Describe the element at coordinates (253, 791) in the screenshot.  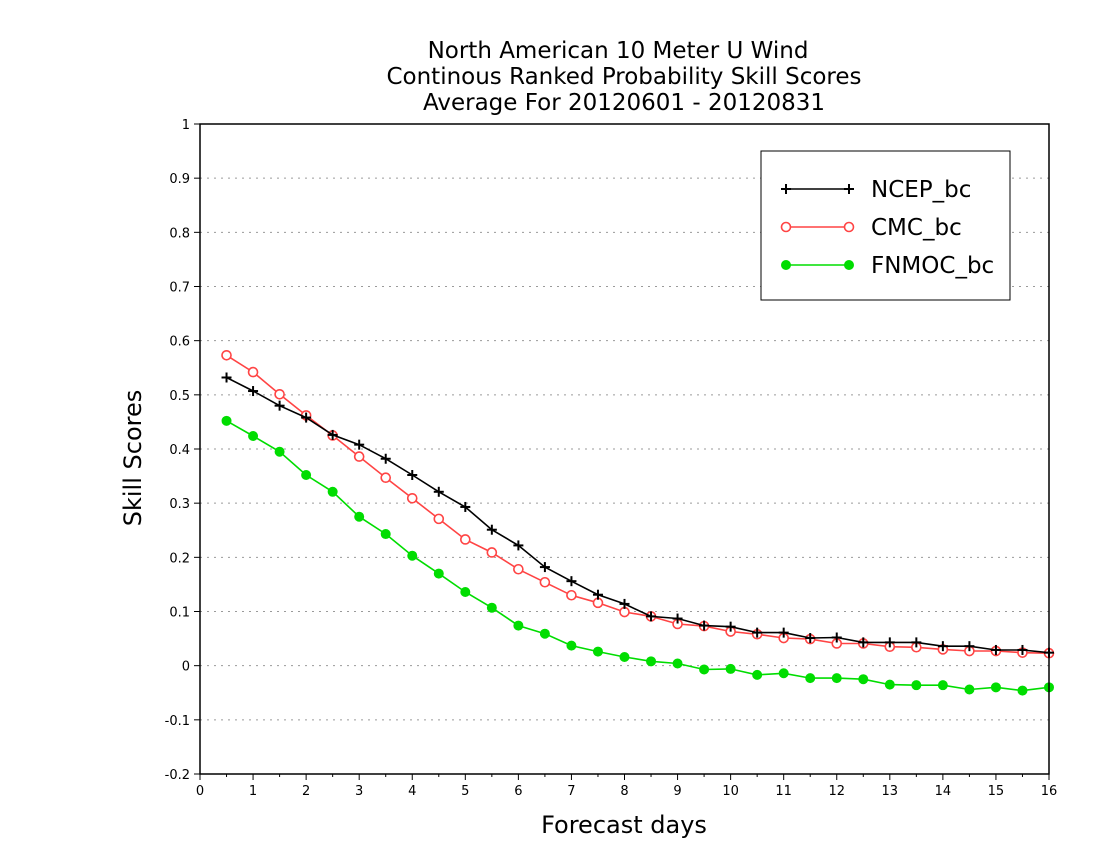
I see `x-tick-label: 1` at that location.